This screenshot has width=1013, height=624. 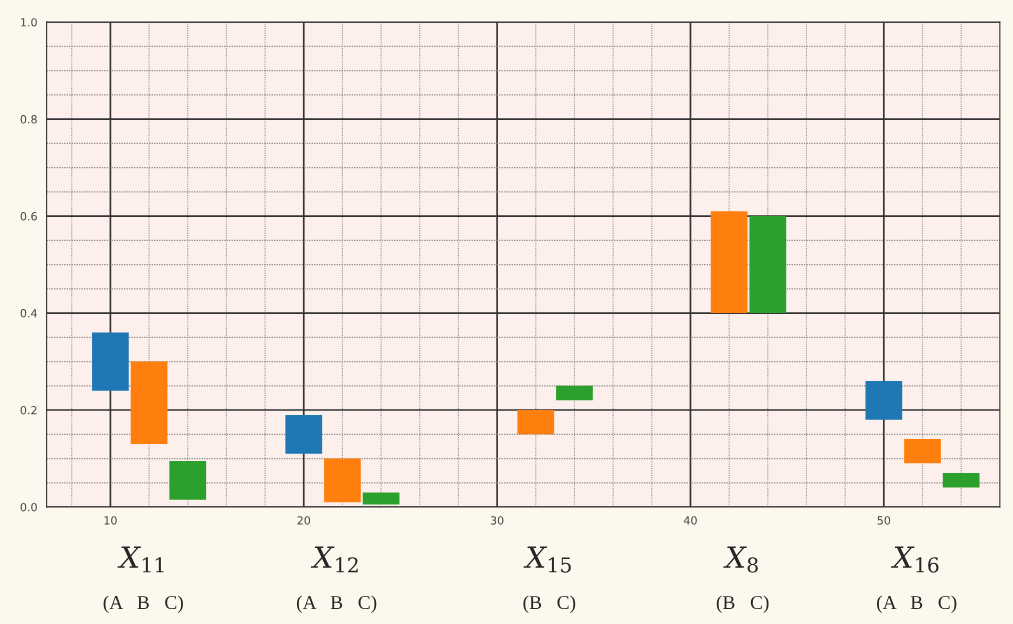 I want to click on x-tick-label: 40, so click(x=690, y=520).